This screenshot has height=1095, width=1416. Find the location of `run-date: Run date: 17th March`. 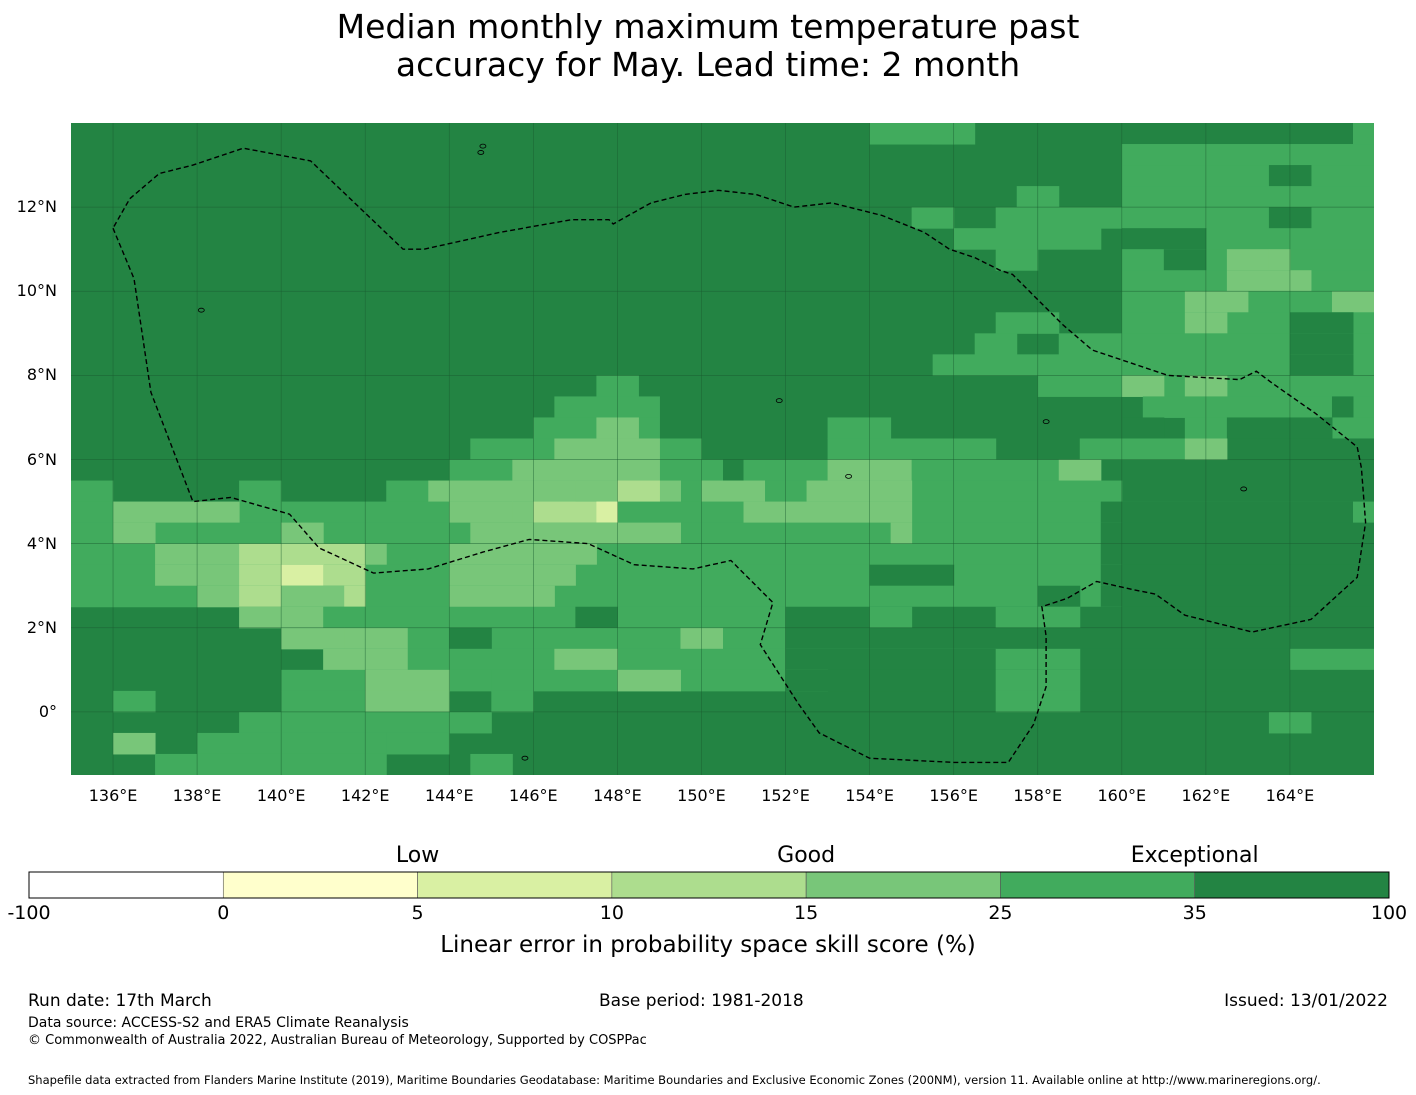

run-date: Run date: 17th March is located at coordinates (120, 1001).